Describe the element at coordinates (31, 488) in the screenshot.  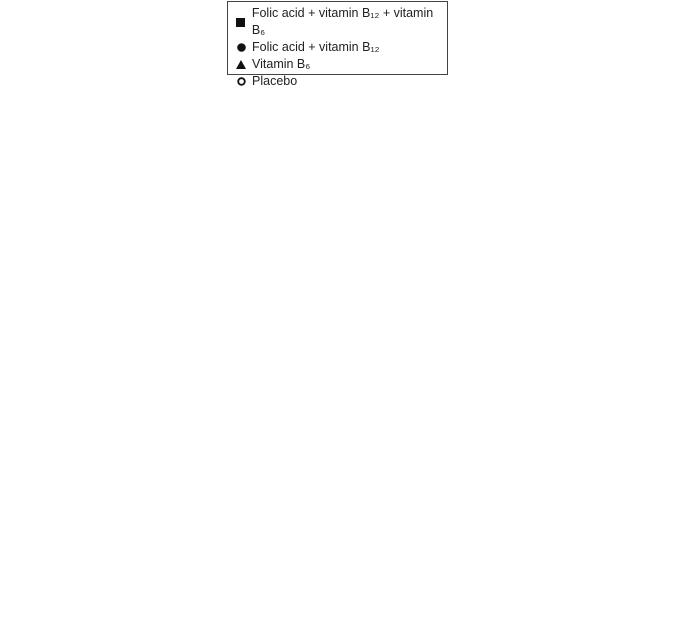
I see `y-tick-label: 400` at that location.